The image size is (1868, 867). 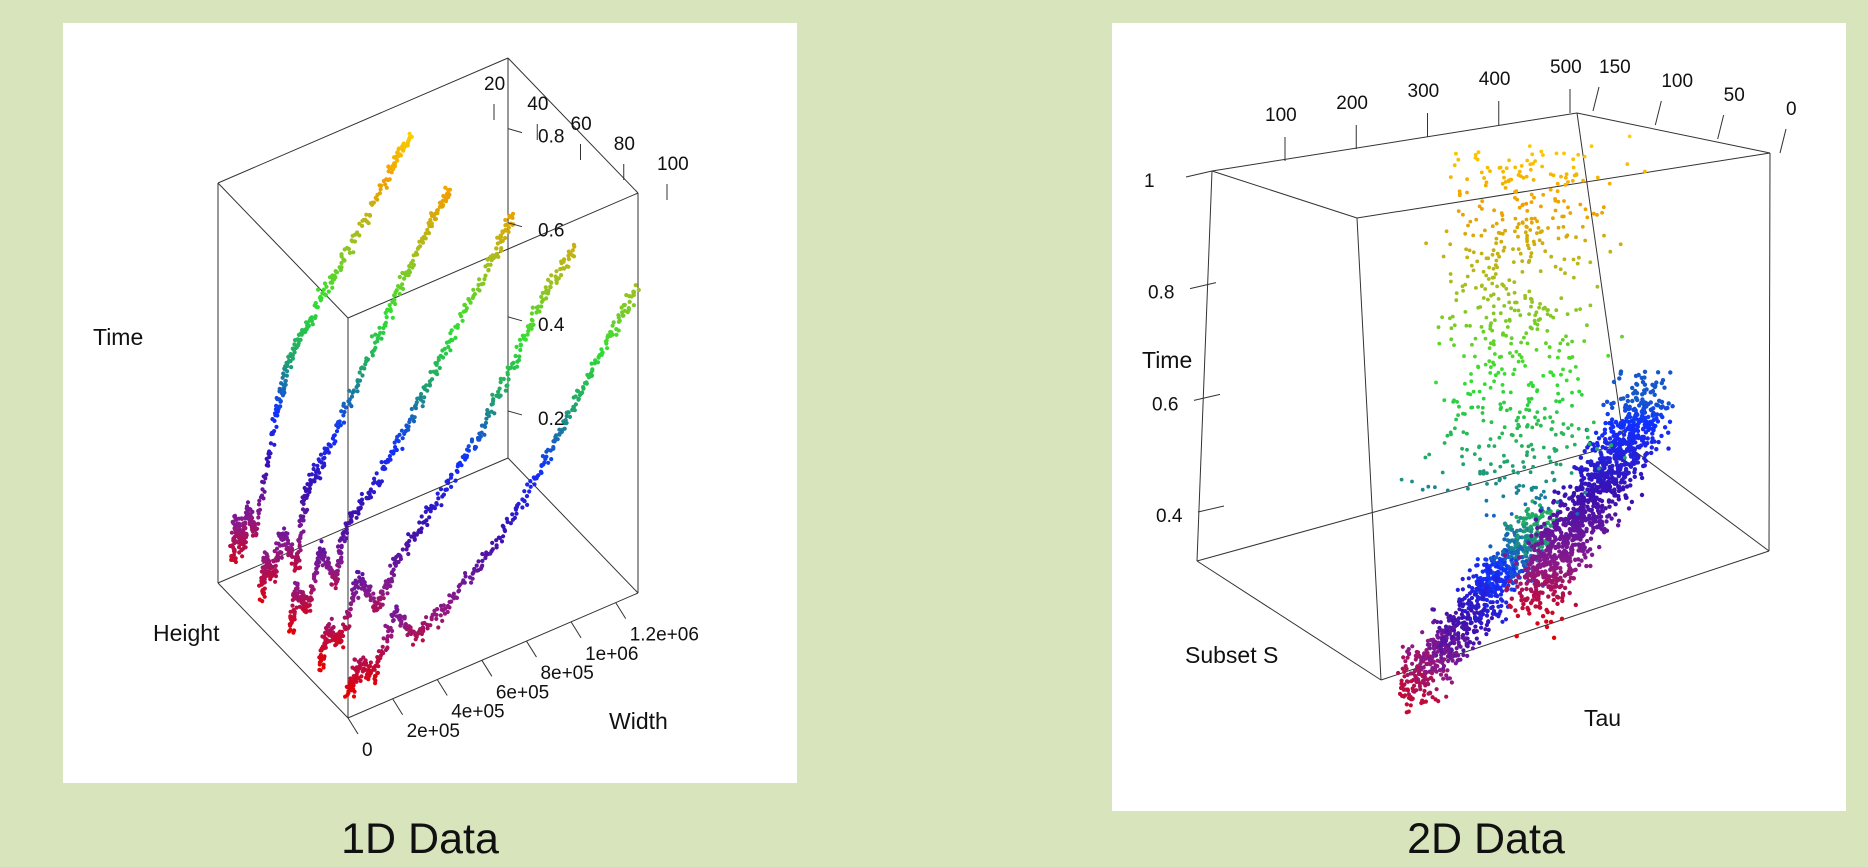 I want to click on y-tick-label: 400, so click(x=1495, y=79).